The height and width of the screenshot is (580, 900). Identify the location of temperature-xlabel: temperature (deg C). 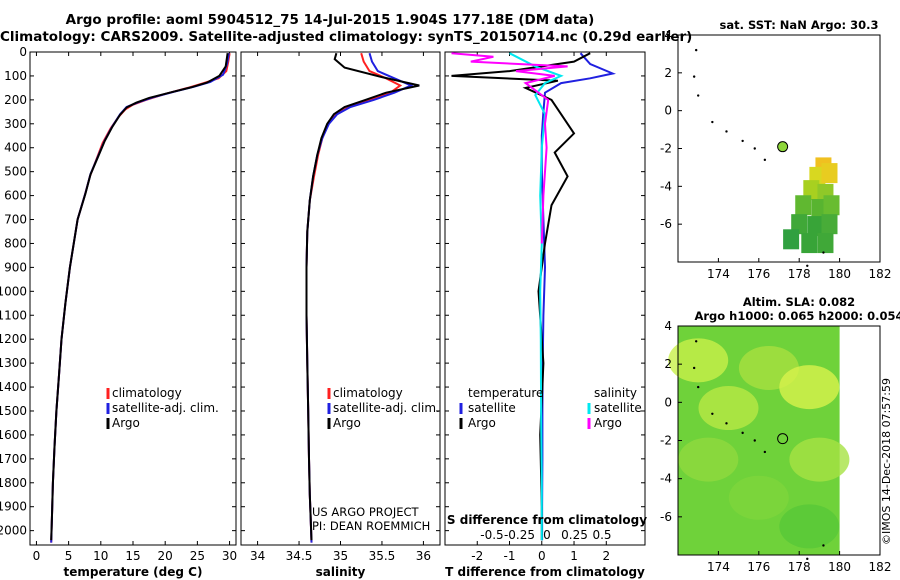
(133, 572).